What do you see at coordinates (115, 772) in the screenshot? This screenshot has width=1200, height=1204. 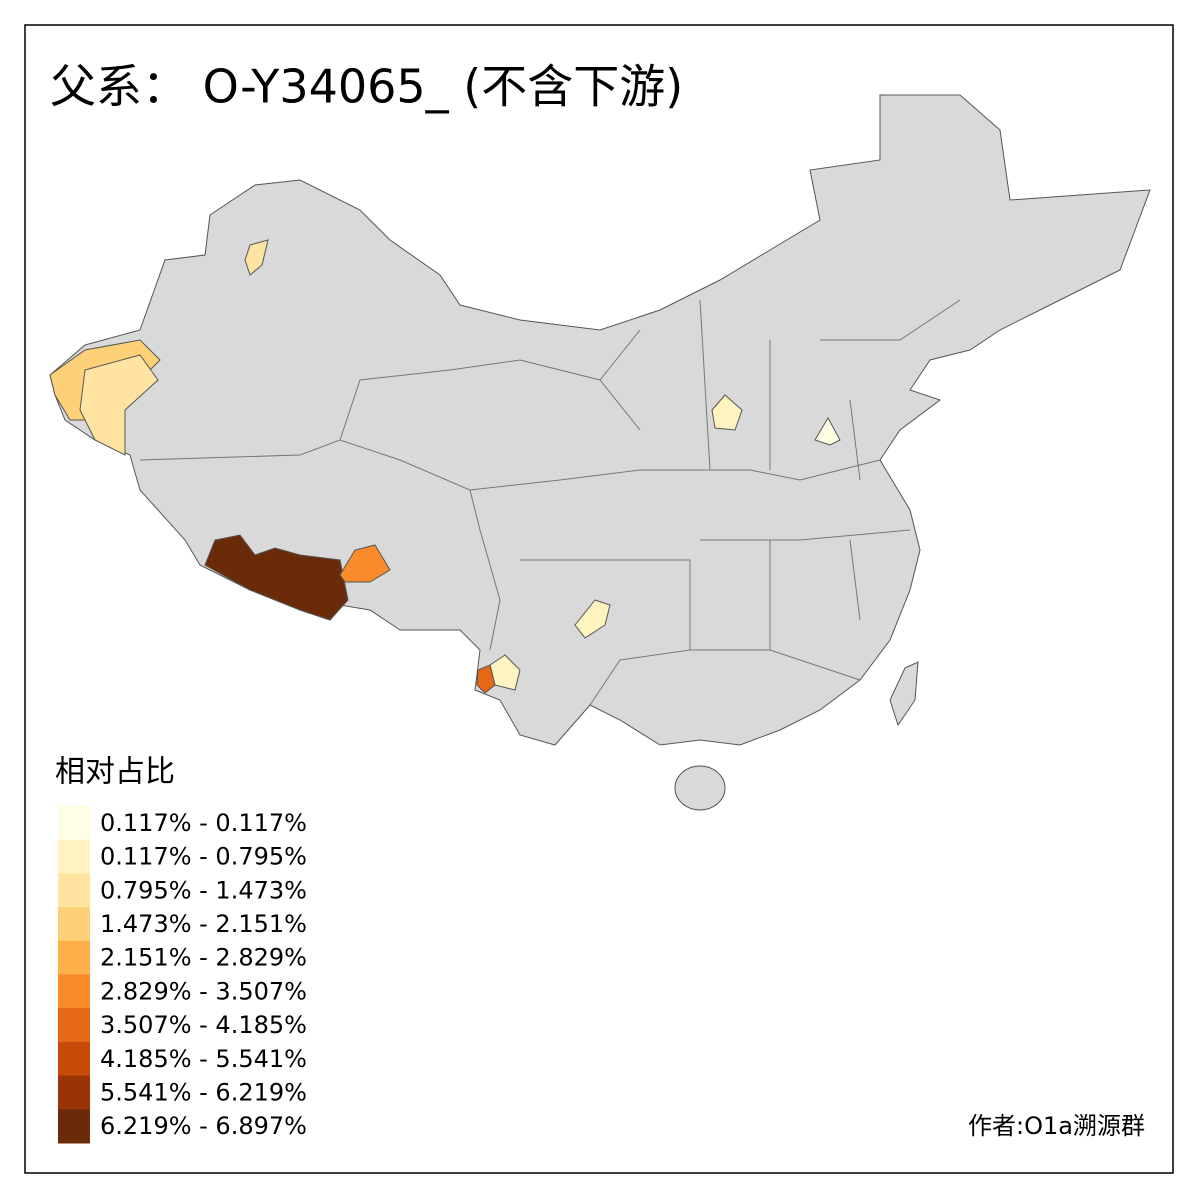 I see `legend-title: 相对占比` at bounding box center [115, 772].